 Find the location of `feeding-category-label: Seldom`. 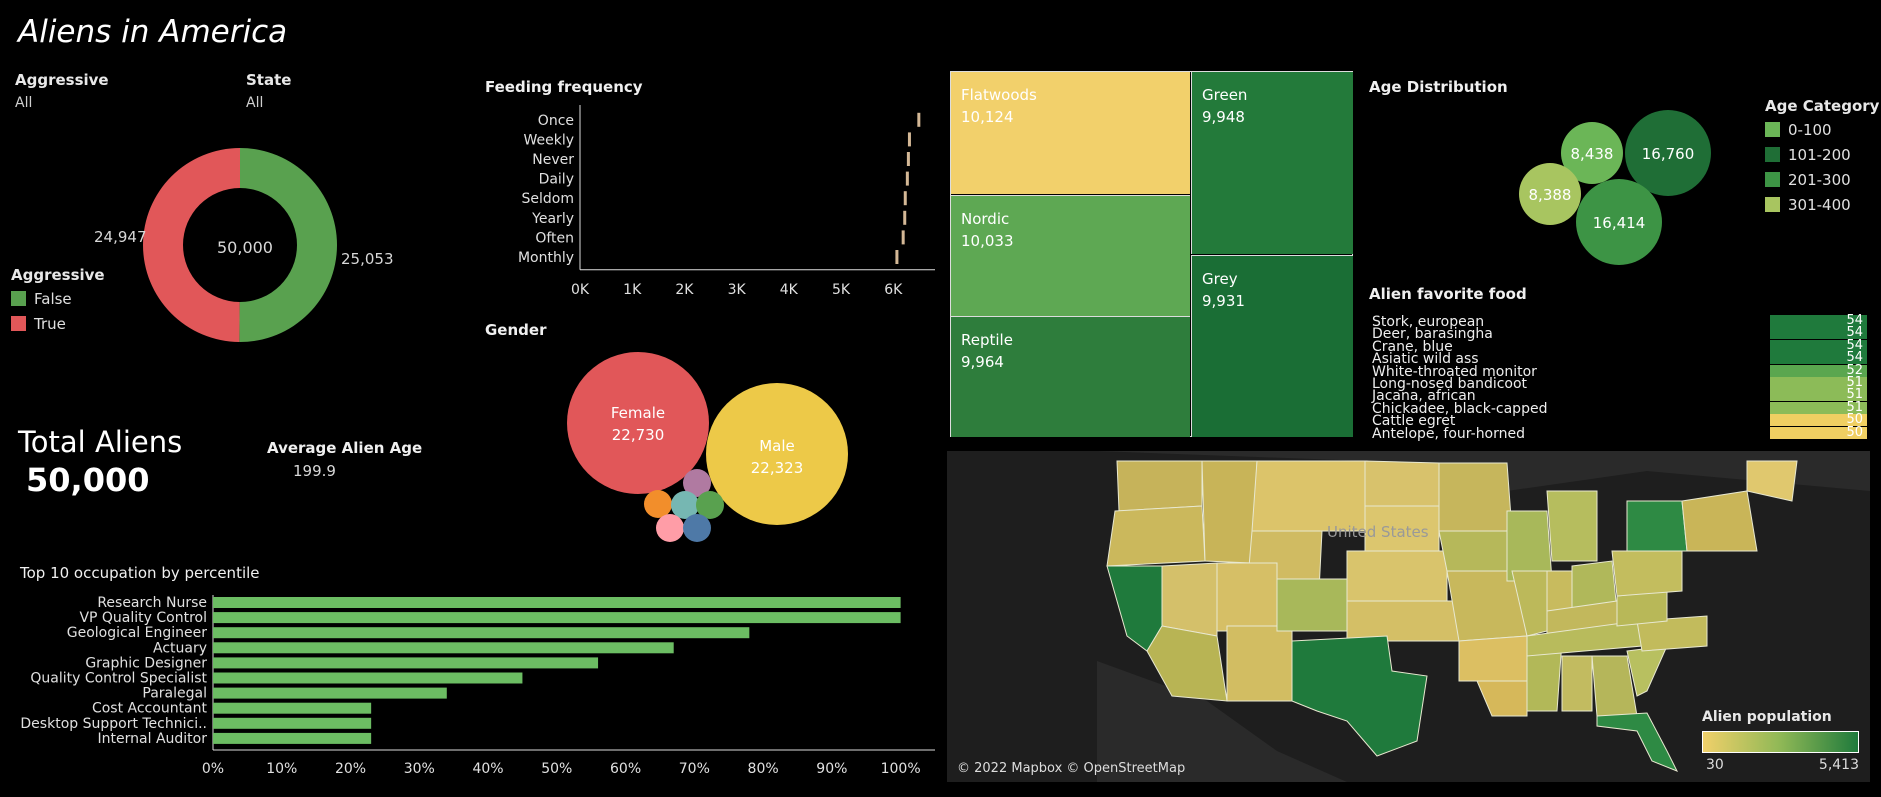

feeding-category-label: Seldom is located at coordinates (548, 199).